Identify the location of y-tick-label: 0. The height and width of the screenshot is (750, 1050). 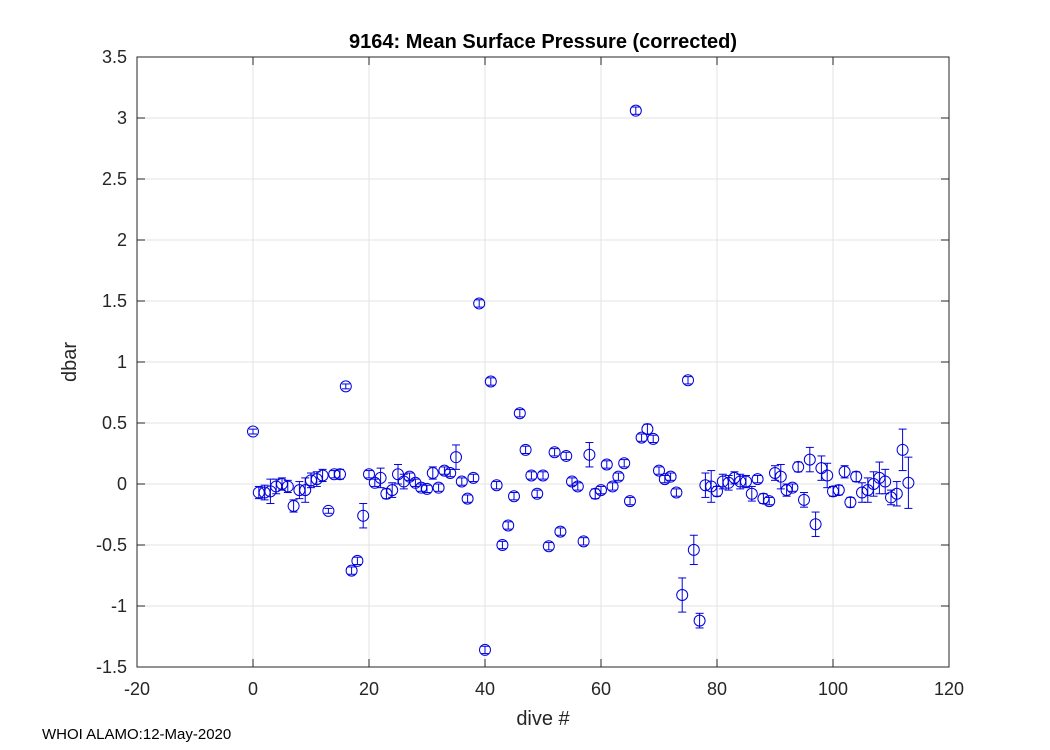
(122, 484).